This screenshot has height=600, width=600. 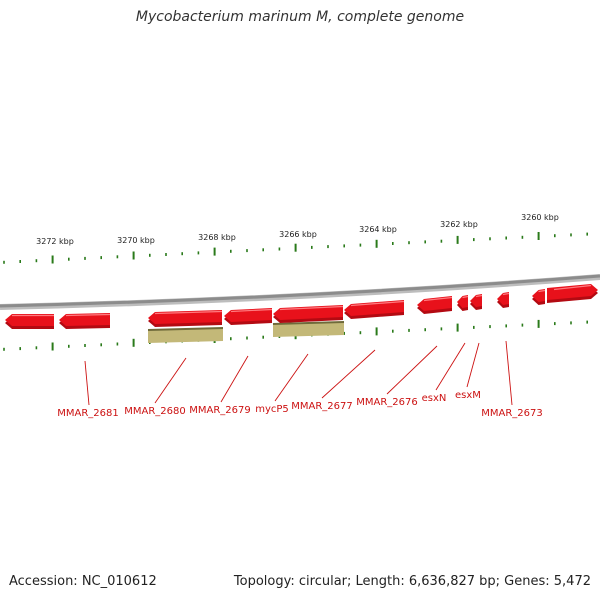 What do you see at coordinates (272, 409) in the screenshot?
I see `gene-label: mycP5` at bounding box center [272, 409].